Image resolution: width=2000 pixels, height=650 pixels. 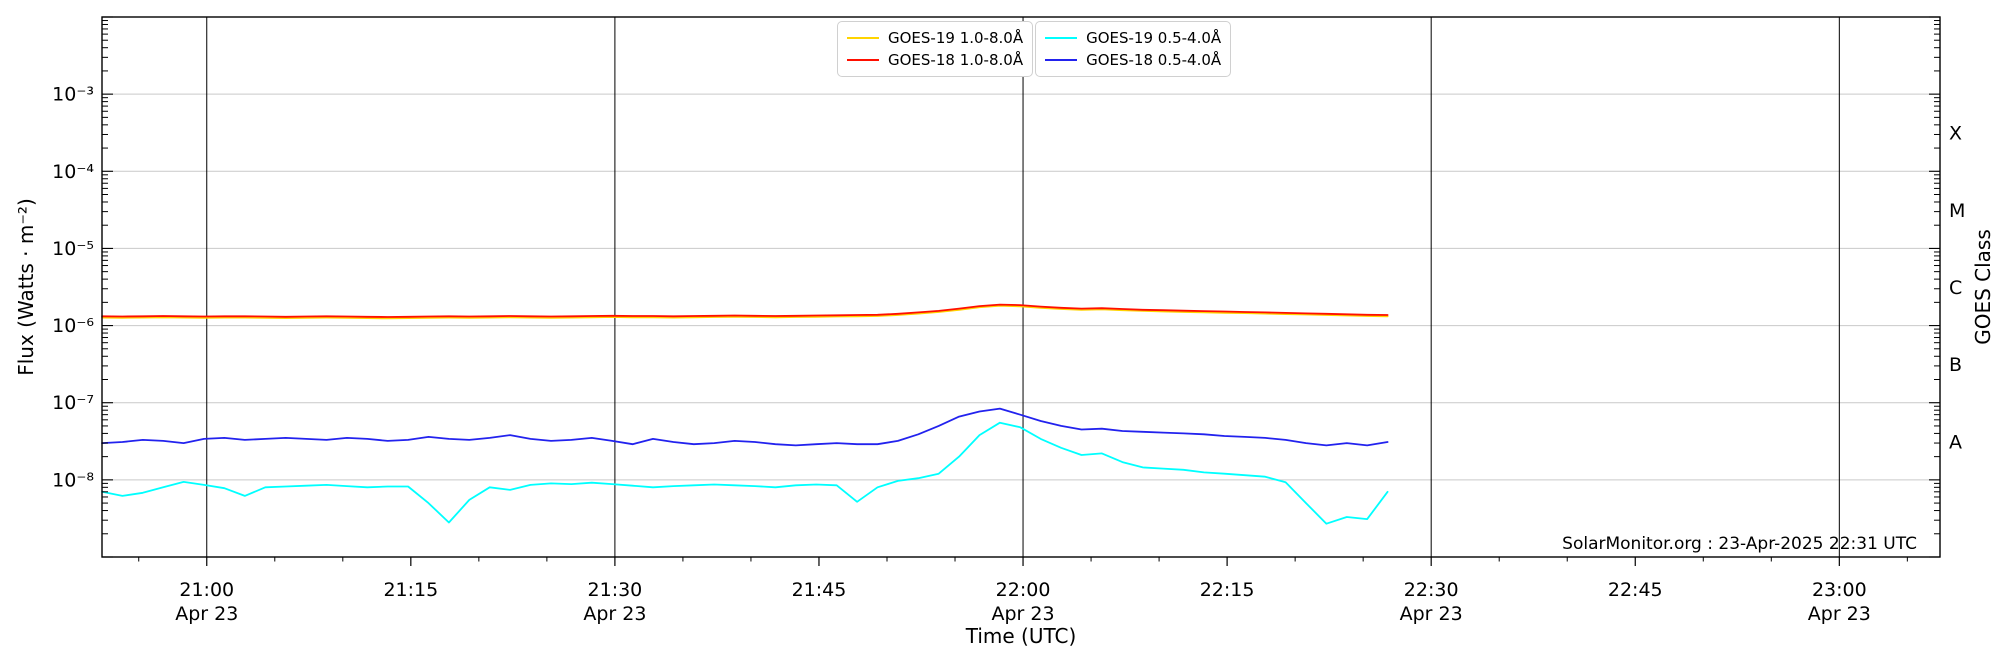 I want to click on legend-swatch-goes18-short, so click(x=1061, y=60).